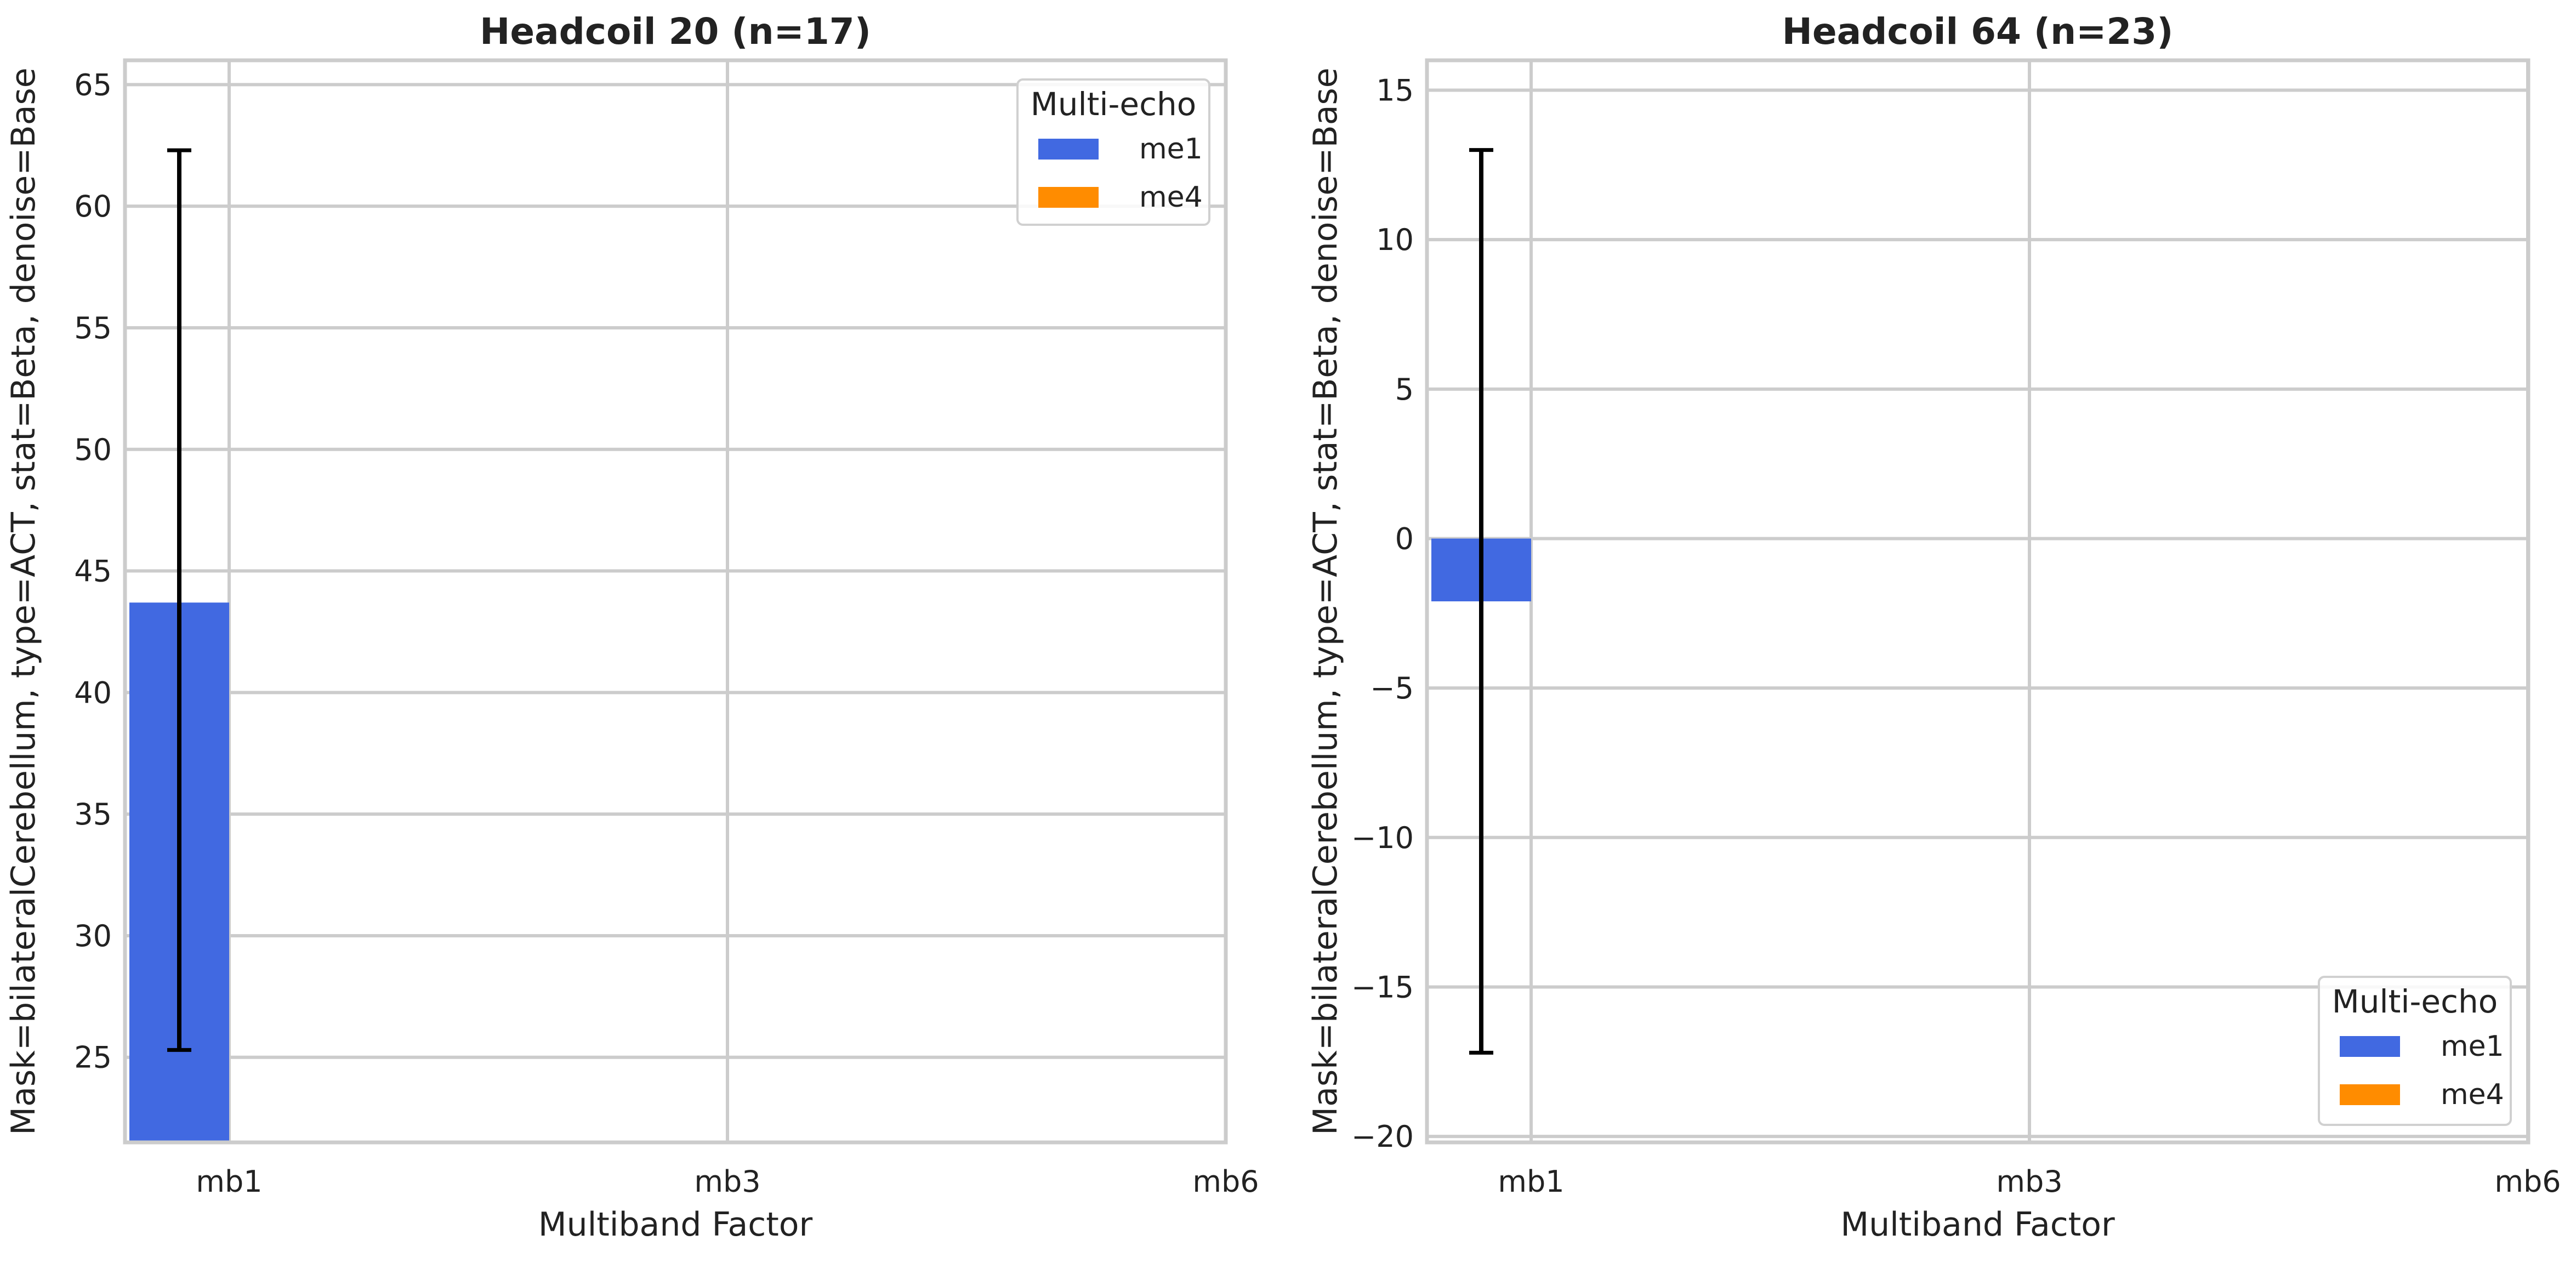 This screenshot has height=1263, width=2576. I want to click on y-tick-label: 55, so click(93, 328).